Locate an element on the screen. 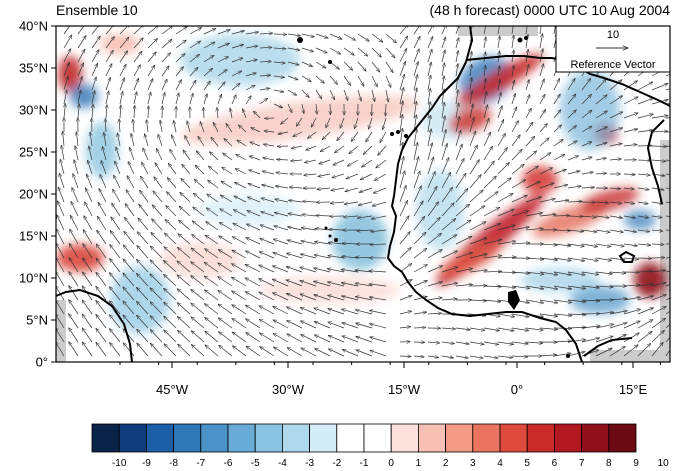  colorbar-label: 6 is located at coordinates (555, 463).